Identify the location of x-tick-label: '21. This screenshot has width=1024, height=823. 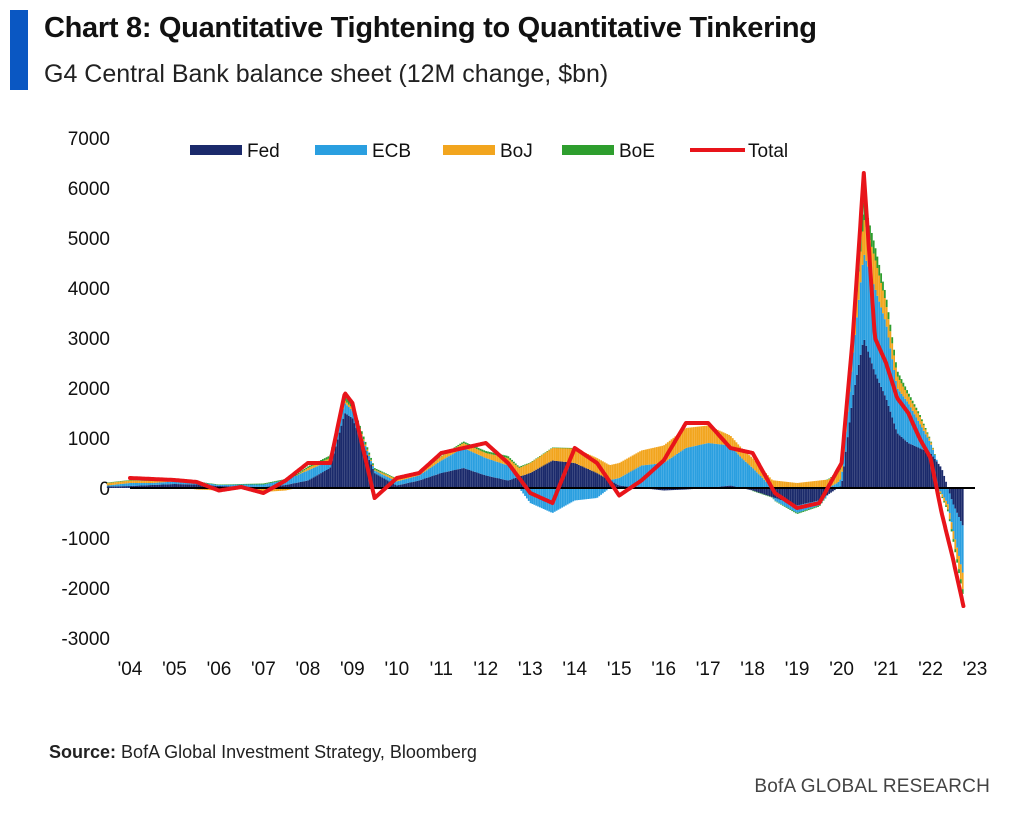
(886, 669).